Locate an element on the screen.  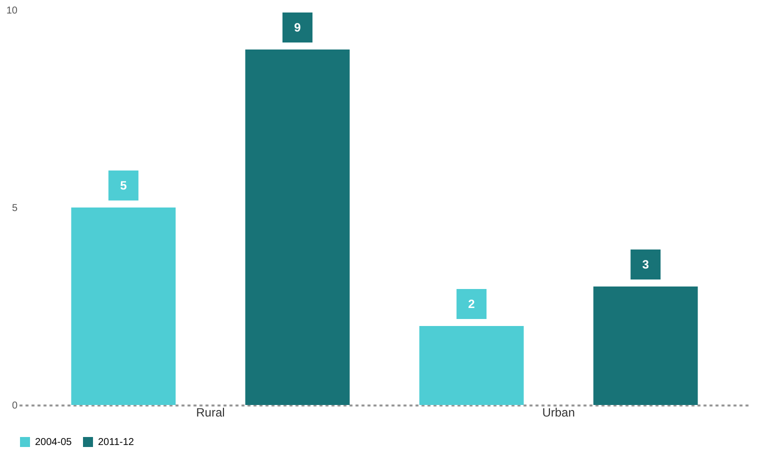
legend-label: 2004-05 is located at coordinates (53, 442).